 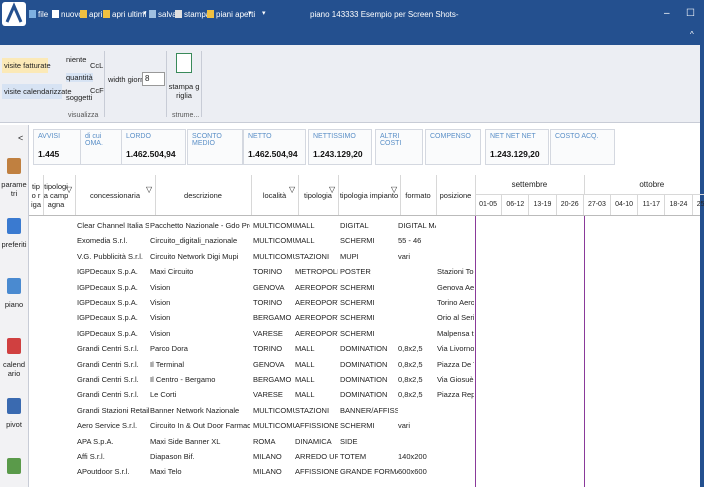 I want to click on week-header: 25-31, so click(x=698, y=205).